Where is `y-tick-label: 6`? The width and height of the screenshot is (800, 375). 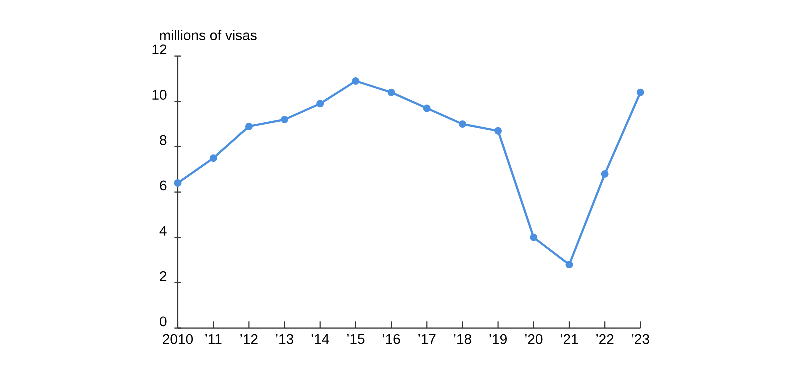 y-tick-label: 6 is located at coordinates (163, 185).